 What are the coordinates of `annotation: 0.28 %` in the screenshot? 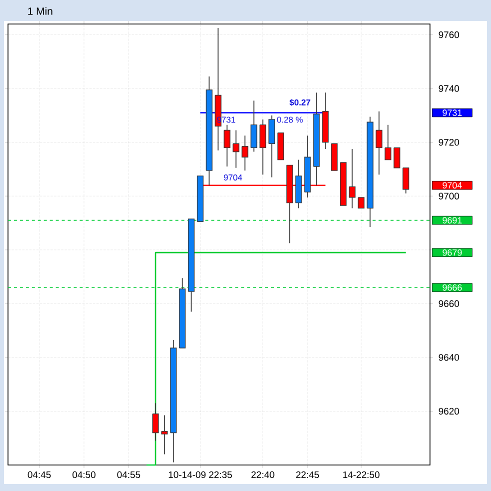 It's located at (290, 119).